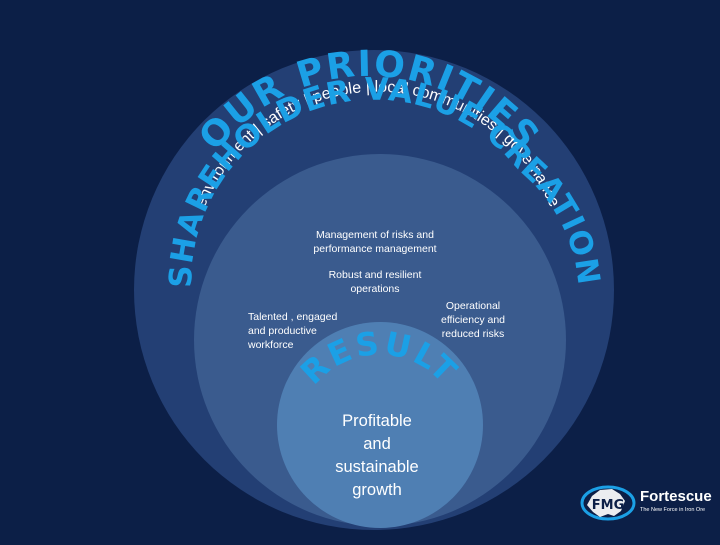  What do you see at coordinates (676, 496) in the screenshot?
I see `logo-wordmark: Fortescue` at bounding box center [676, 496].